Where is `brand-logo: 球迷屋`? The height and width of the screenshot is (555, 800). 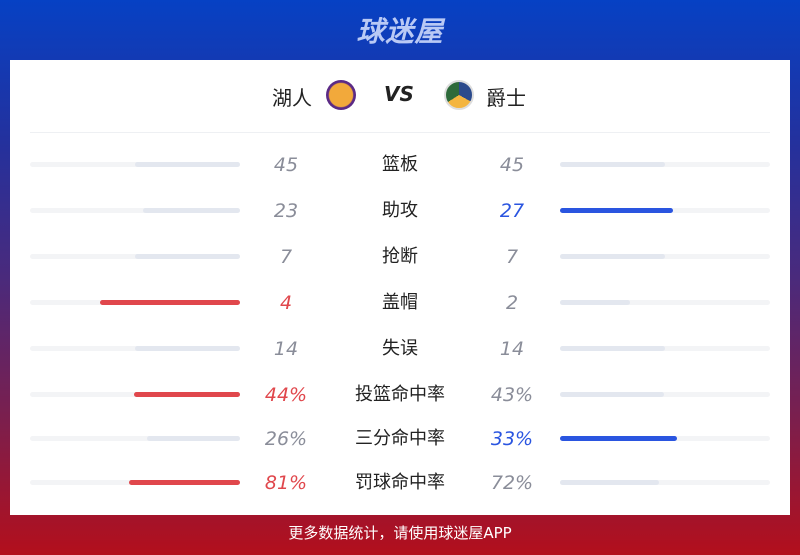 brand-logo: 球迷屋 is located at coordinates (400, 31).